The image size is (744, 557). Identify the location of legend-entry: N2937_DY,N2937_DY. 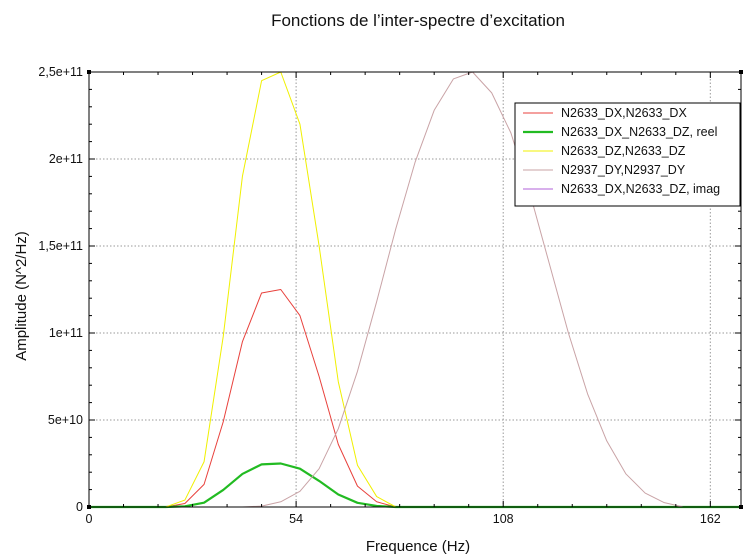
(623, 170).